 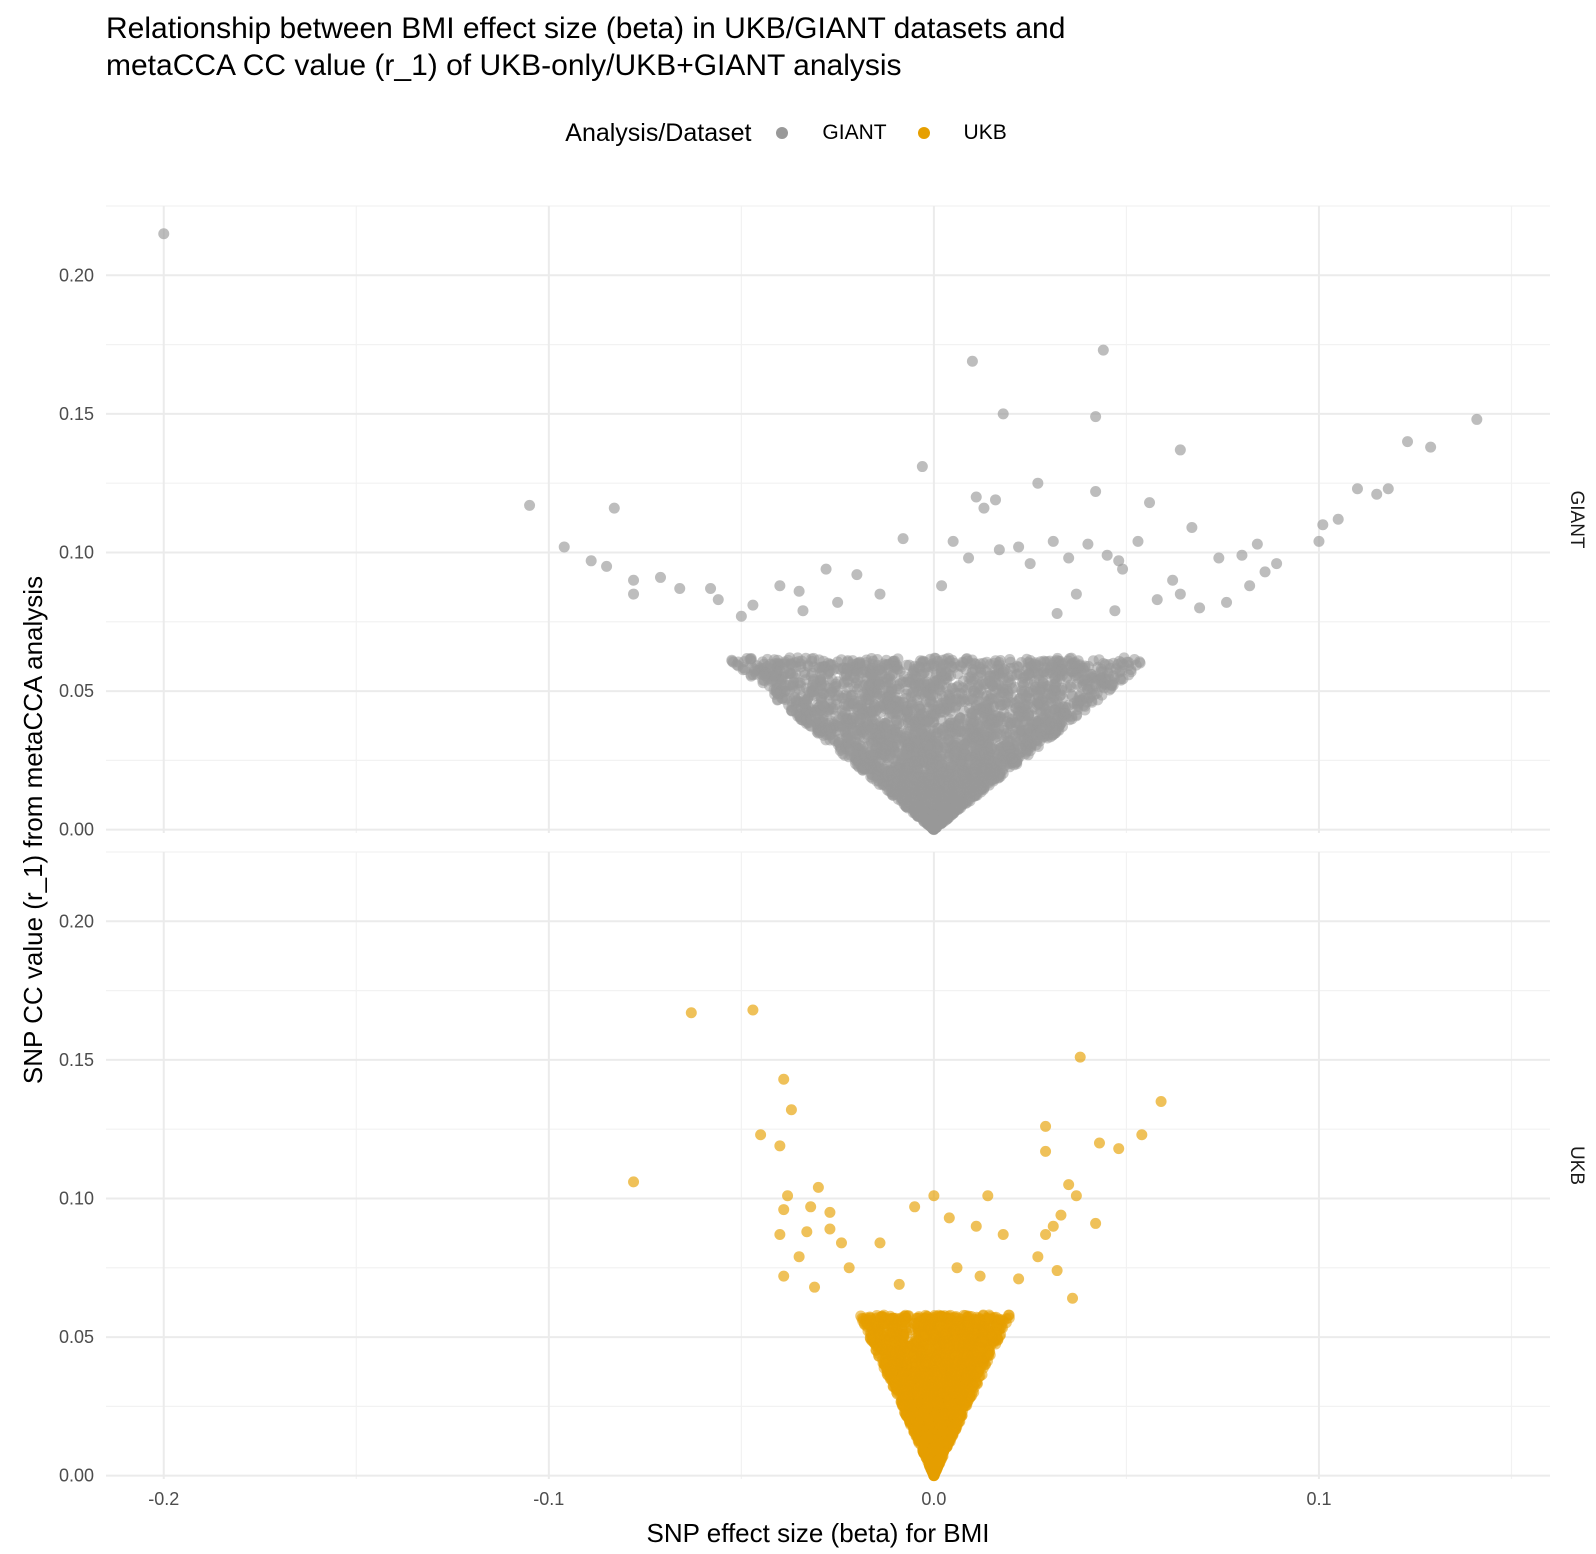 I want to click on y-tick-label: 0.00, so click(x=76, y=830).